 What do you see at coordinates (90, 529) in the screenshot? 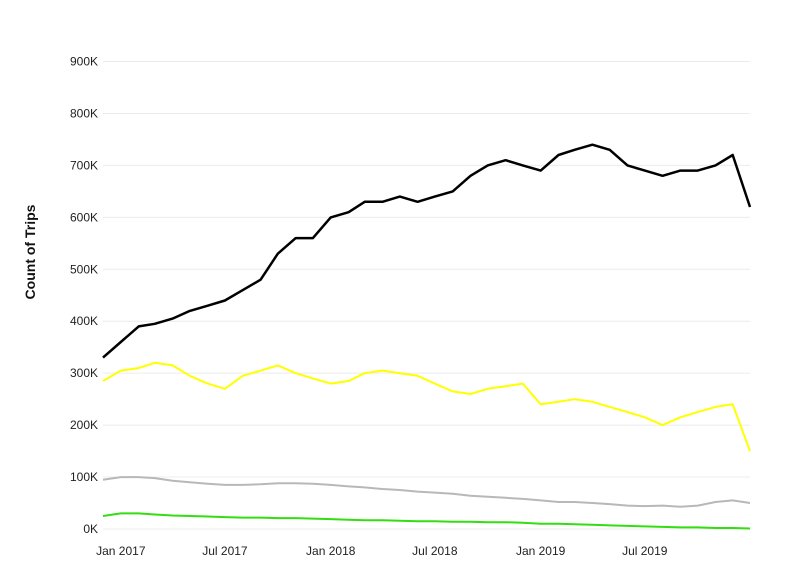
I see `y-tick-label: 0K` at bounding box center [90, 529].